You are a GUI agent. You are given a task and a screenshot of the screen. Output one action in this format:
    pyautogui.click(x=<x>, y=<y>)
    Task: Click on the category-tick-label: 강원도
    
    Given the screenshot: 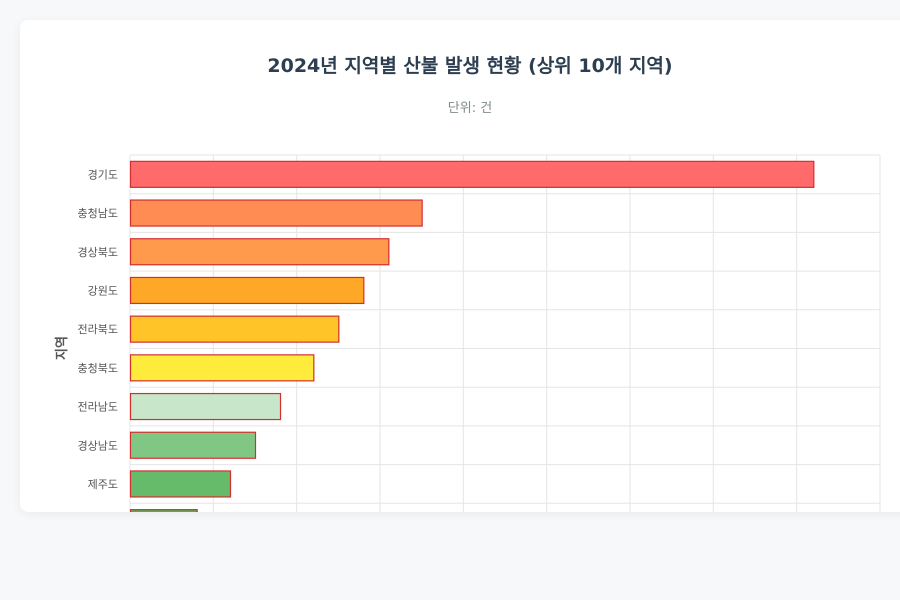 What is the action you would take?
    pyautogui.click(x=103, y=290)
    